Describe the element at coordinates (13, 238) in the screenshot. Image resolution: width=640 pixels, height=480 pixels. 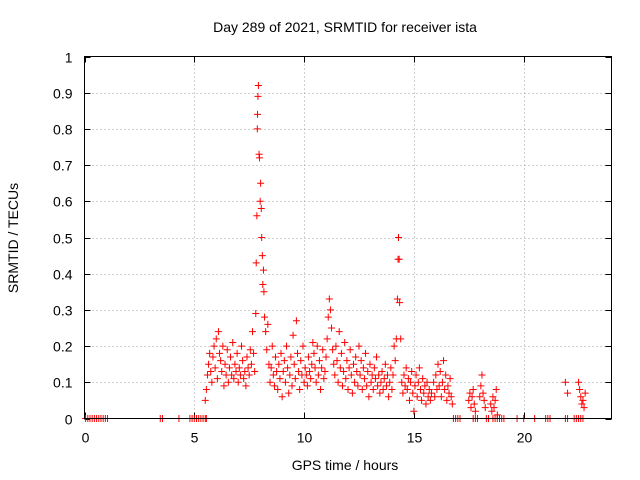
I see `y-axis-label: SRMTID / TECUs` at that location.